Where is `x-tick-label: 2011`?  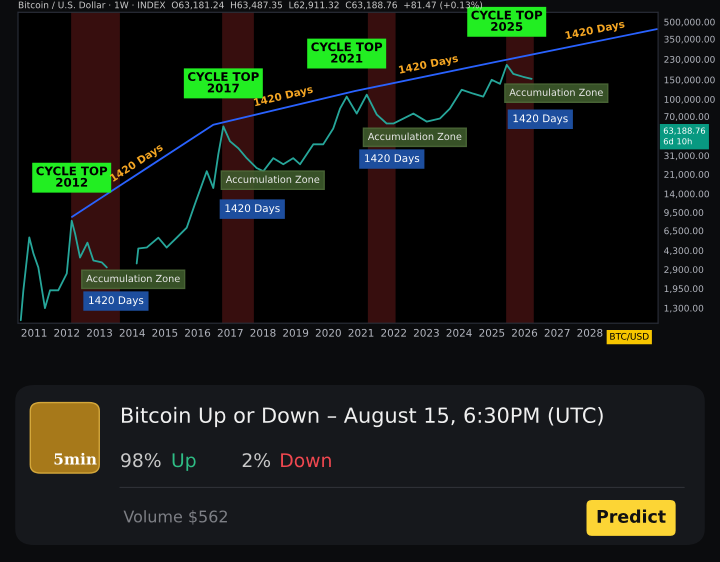
x-tick-label: 2011 is located at coordinates (34, 332).